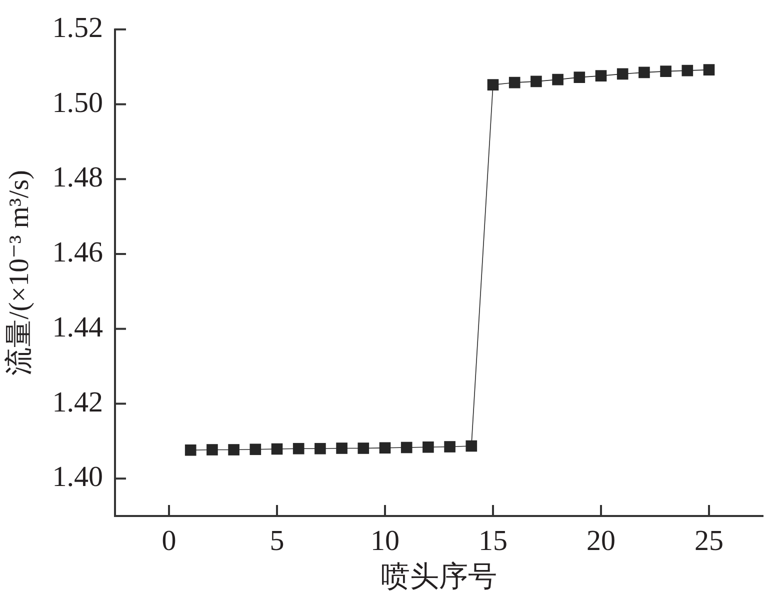  Describe the element at coordinates (77, 402) in the screenshot. I see `y-tick-label: 1.42` at that location.